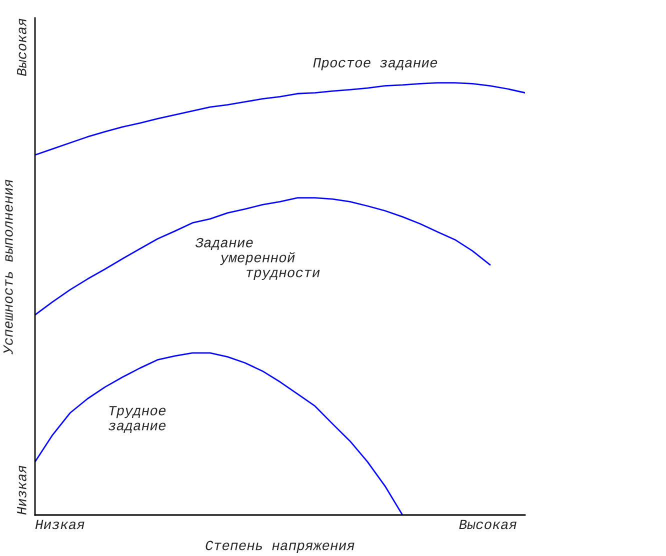  Describe the element at coordinates (257, 259) in the screenshot. I see `annotation: Задание умеренной трудности` at that location.